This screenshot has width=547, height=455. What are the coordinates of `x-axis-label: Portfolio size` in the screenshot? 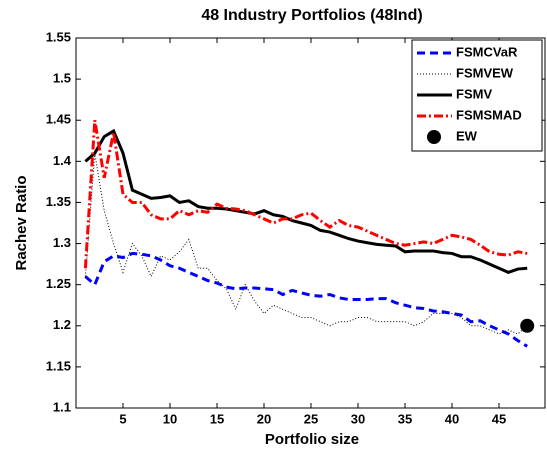 It's located at (312, 439).